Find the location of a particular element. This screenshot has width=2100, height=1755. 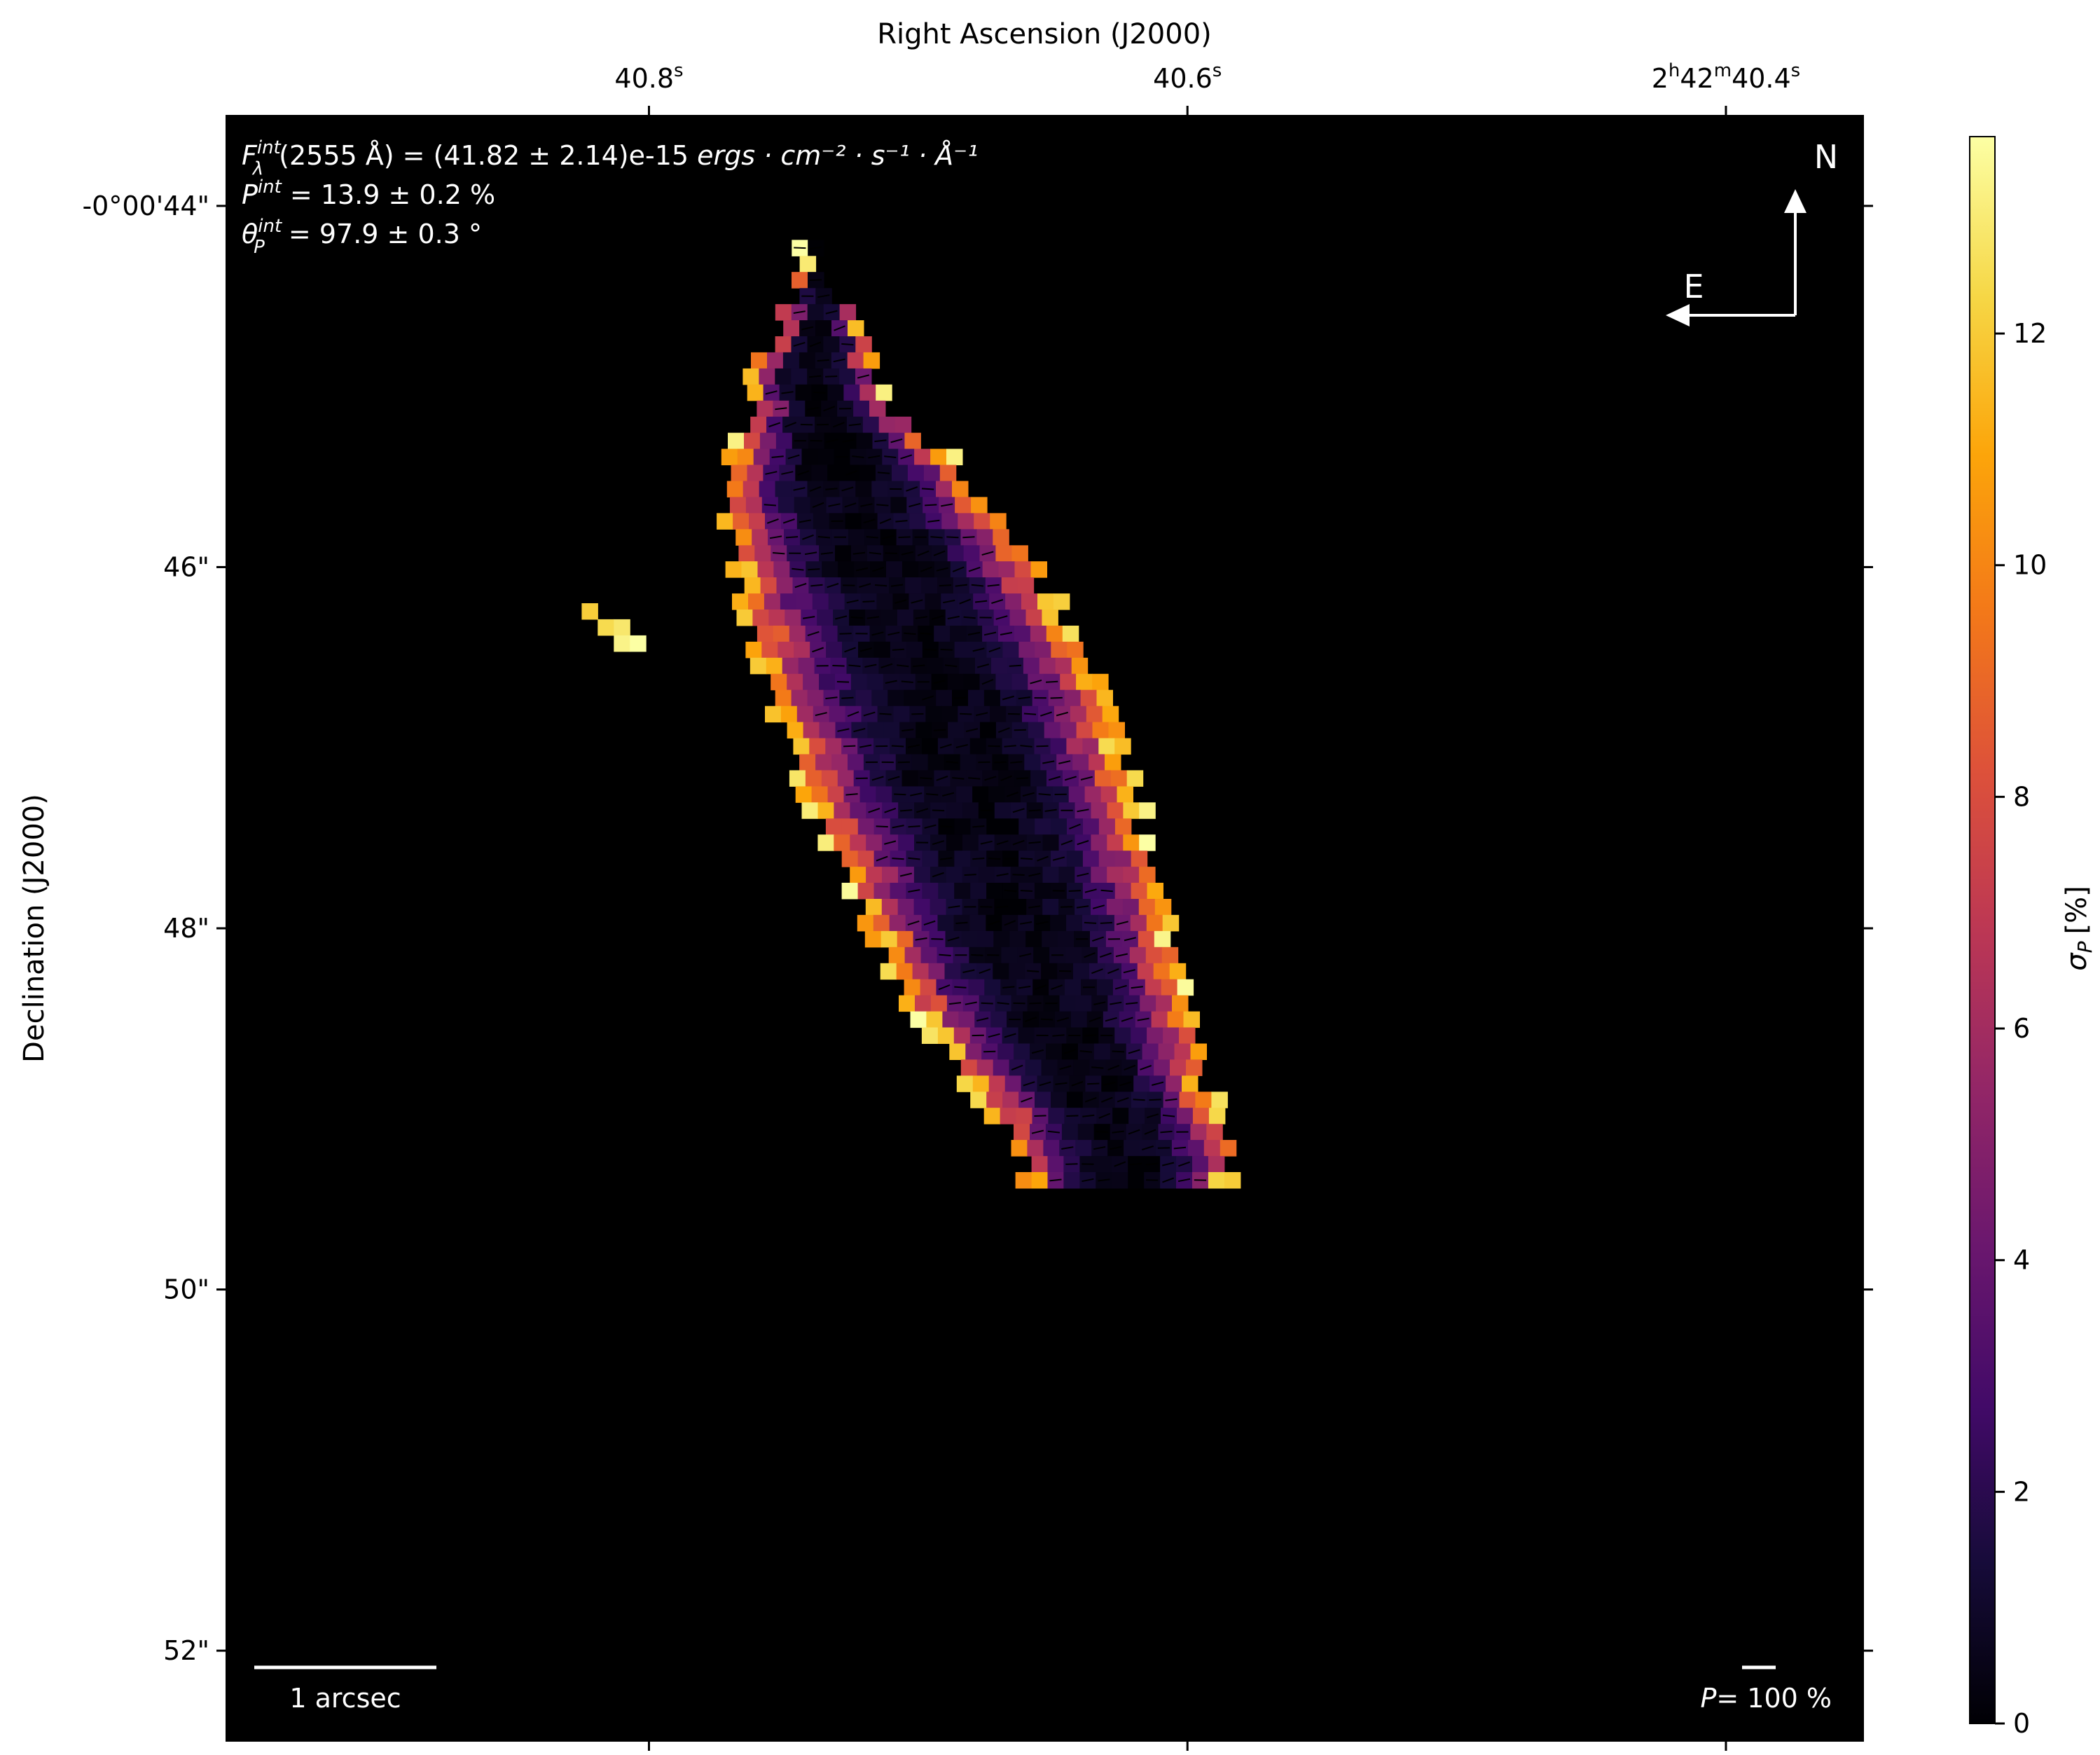

colorbar-tick-label-4: 8 is located at coordinates (2021, 796).